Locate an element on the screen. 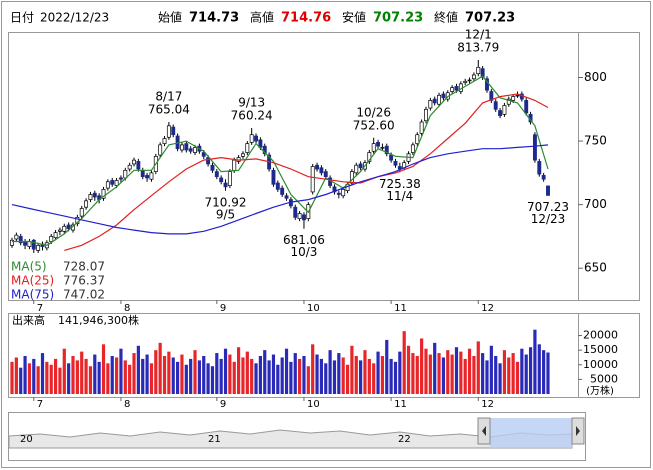 The image size is (653, 470). y-tick-label: 800 is located at coordinates (595, 77).